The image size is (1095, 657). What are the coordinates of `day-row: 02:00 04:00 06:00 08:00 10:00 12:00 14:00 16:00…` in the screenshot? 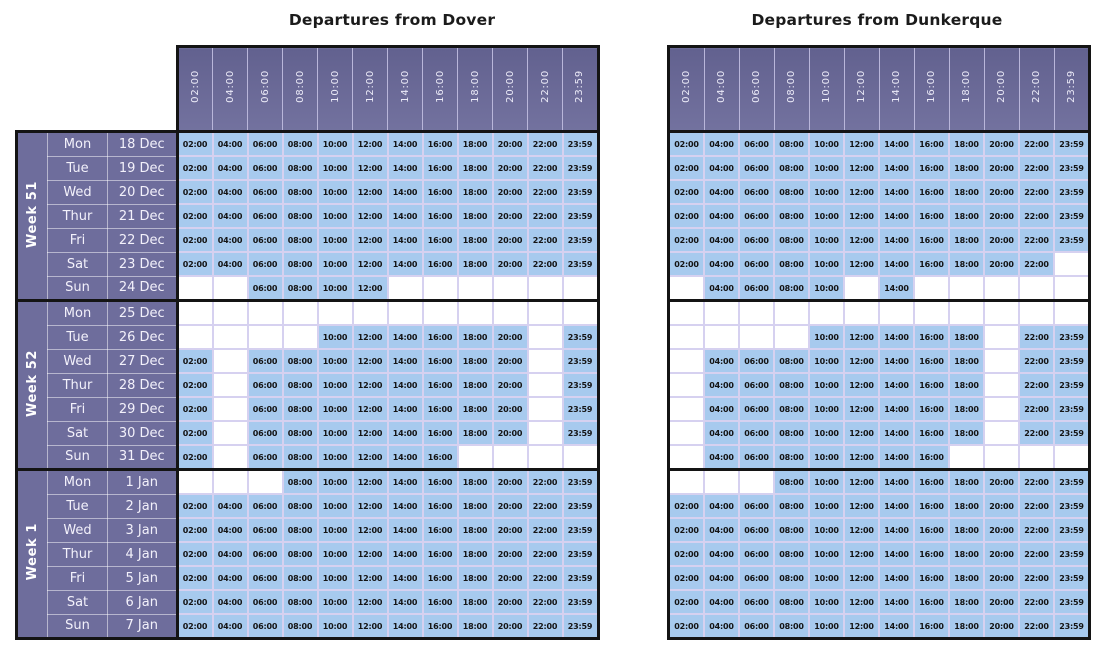 It's located at (879, 578).